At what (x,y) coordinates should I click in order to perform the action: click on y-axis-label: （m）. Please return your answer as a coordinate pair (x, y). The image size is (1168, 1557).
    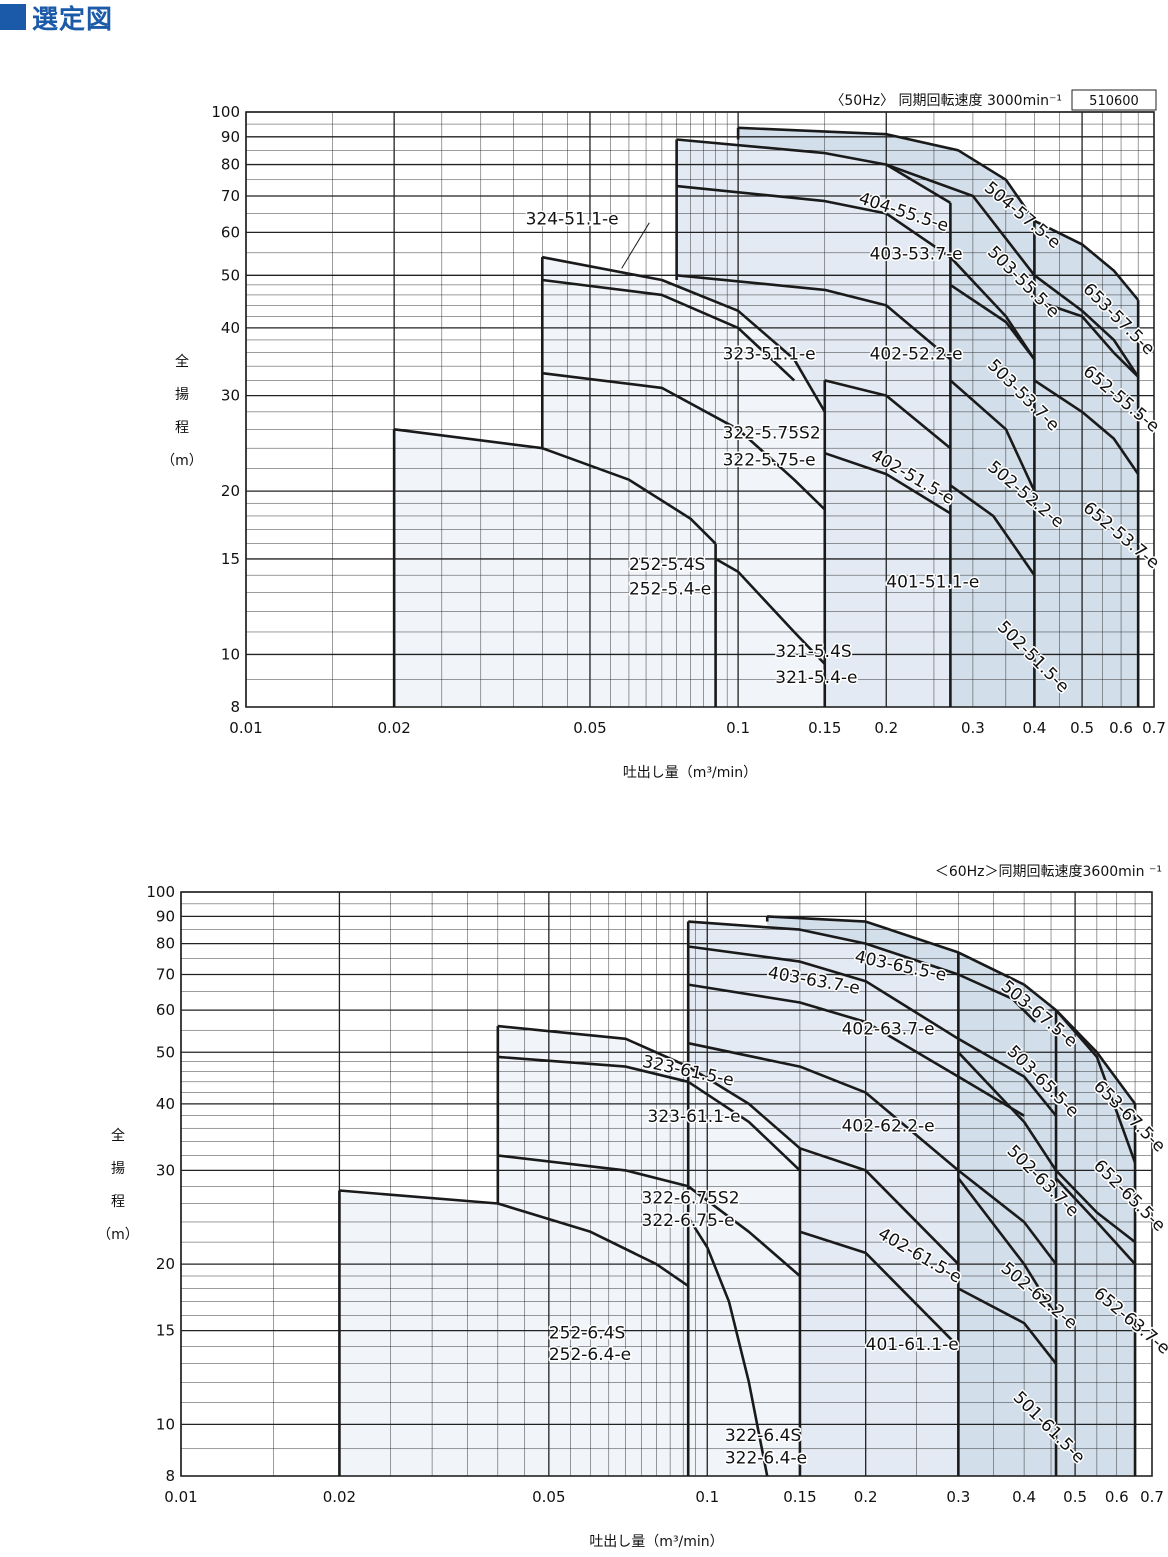
    Looking at the image, I should click on (118, 1235).